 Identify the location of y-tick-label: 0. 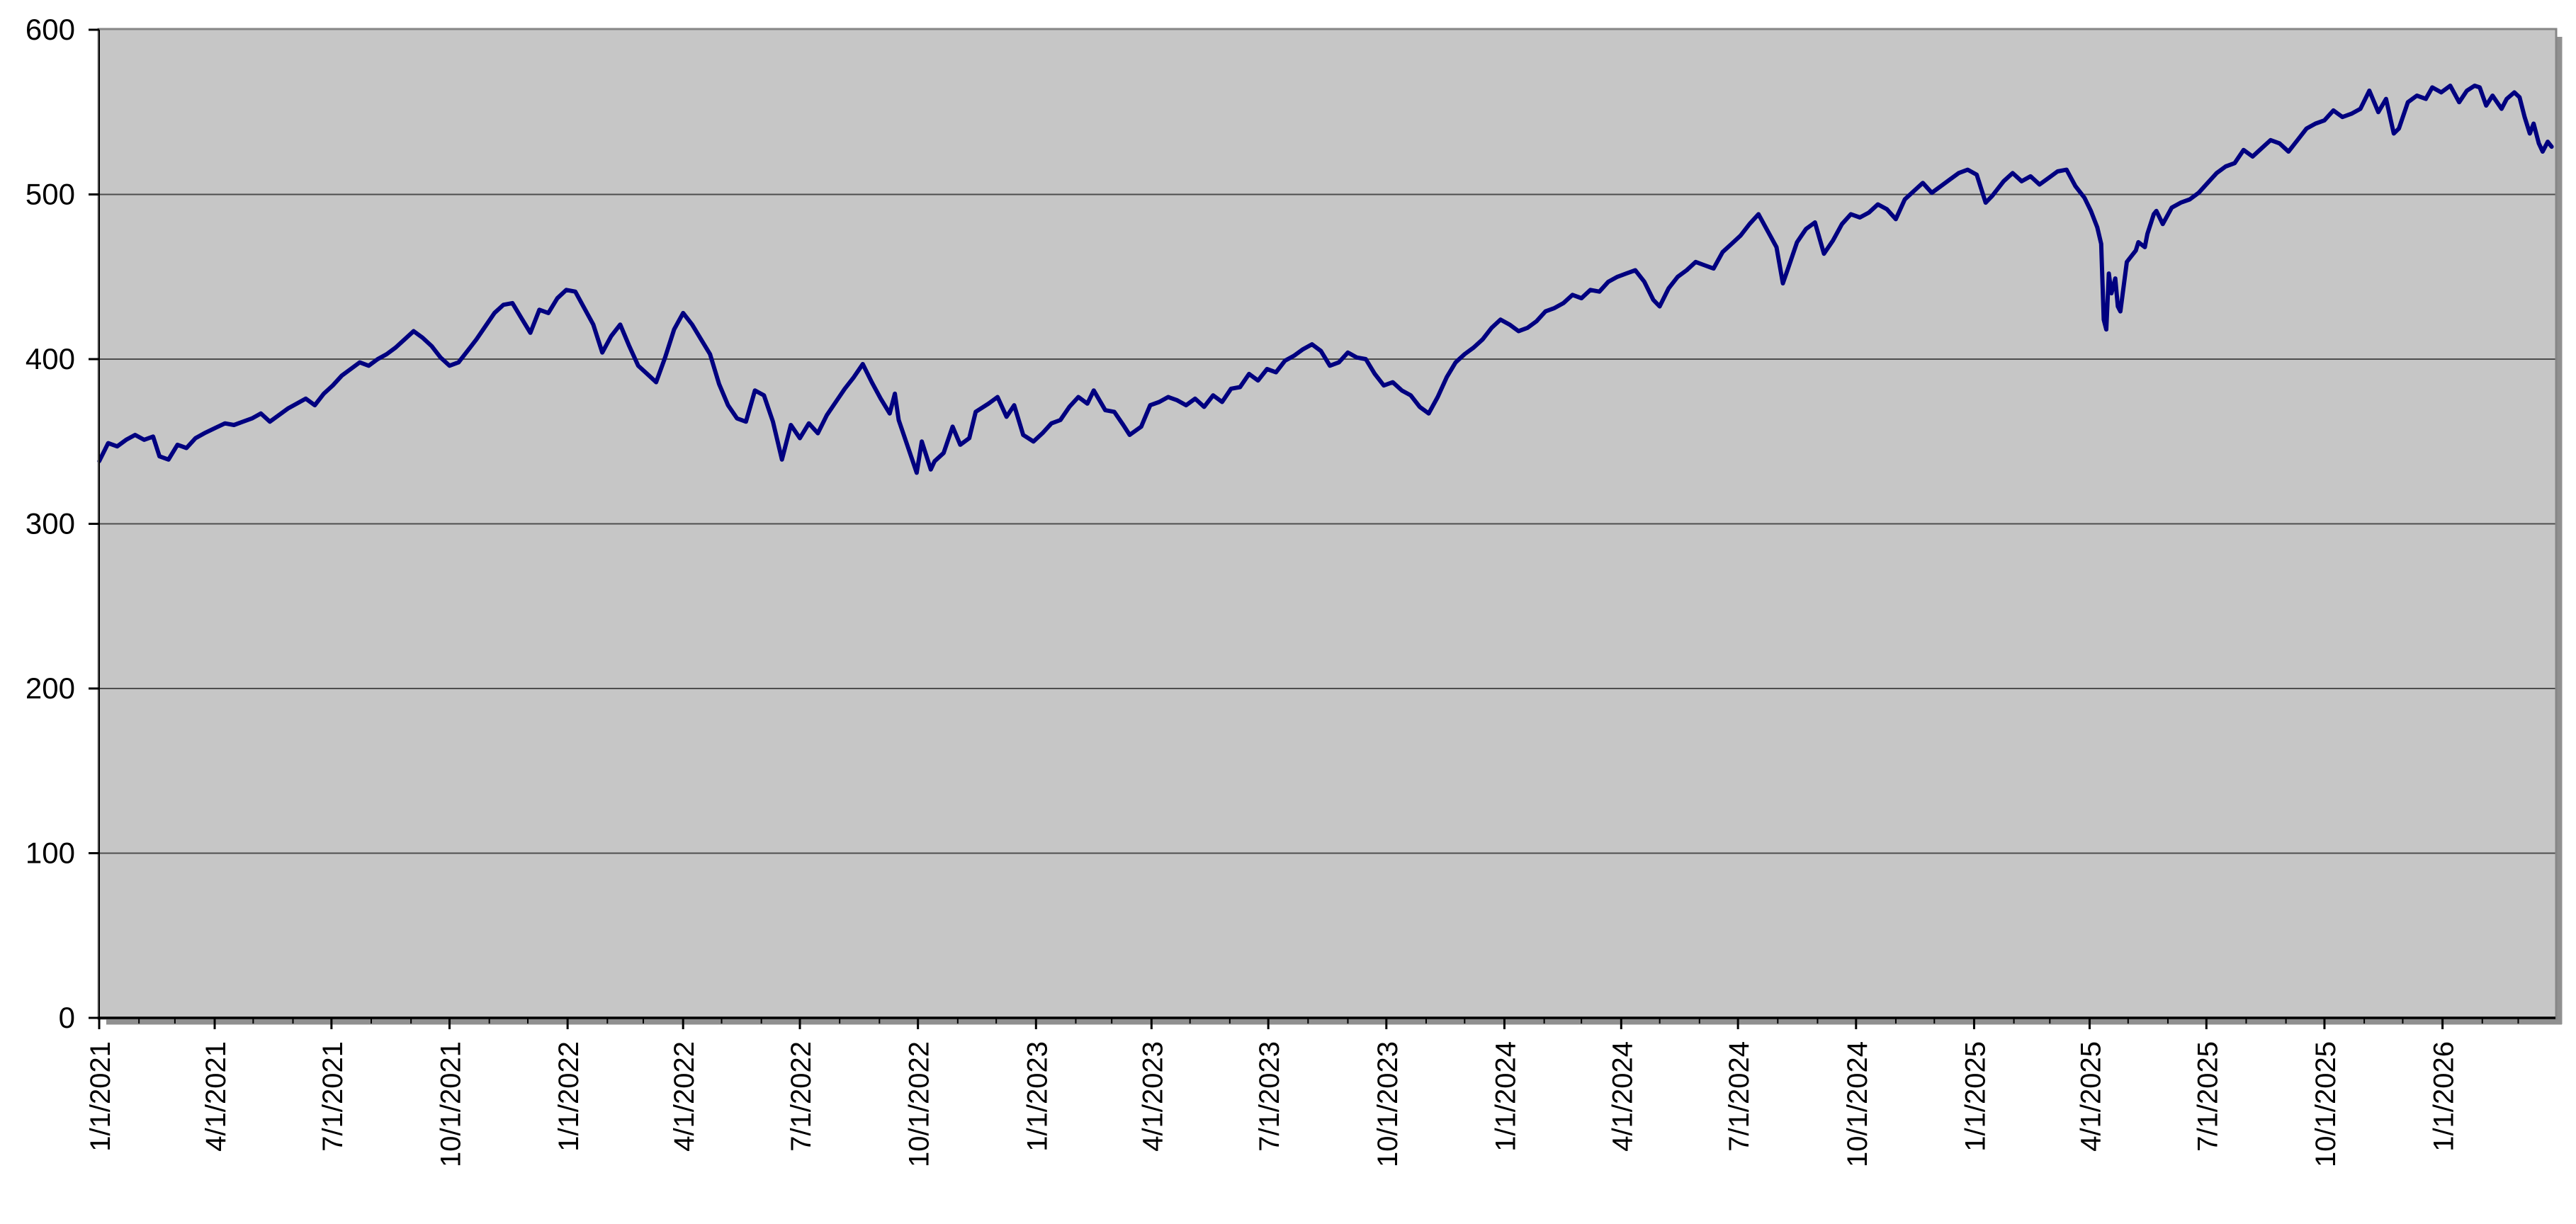
(67, 1018).